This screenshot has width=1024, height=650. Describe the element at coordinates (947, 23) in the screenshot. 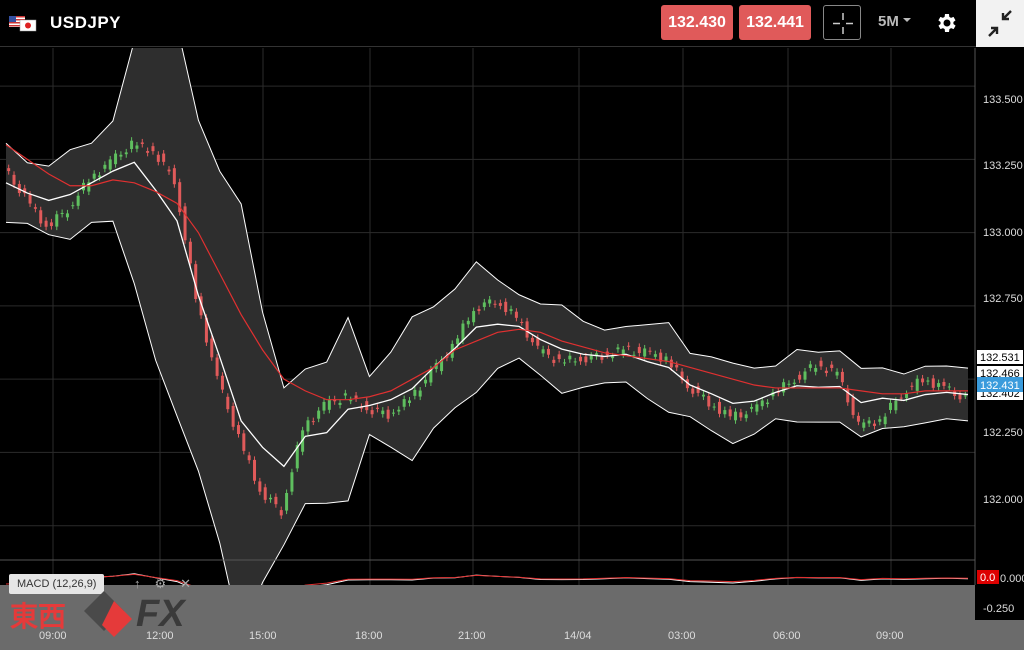

I see `gear-icon` at that location.